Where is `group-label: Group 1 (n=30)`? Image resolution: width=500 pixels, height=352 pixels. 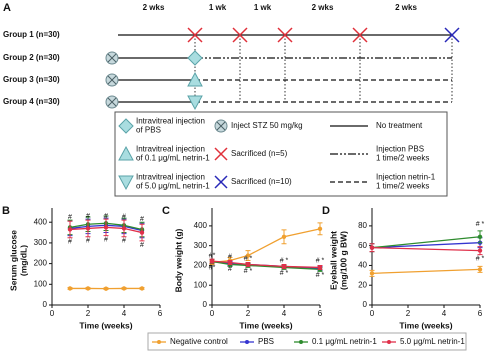
group-label: Group 1 (n=30) is located at coordinates (31, 34).